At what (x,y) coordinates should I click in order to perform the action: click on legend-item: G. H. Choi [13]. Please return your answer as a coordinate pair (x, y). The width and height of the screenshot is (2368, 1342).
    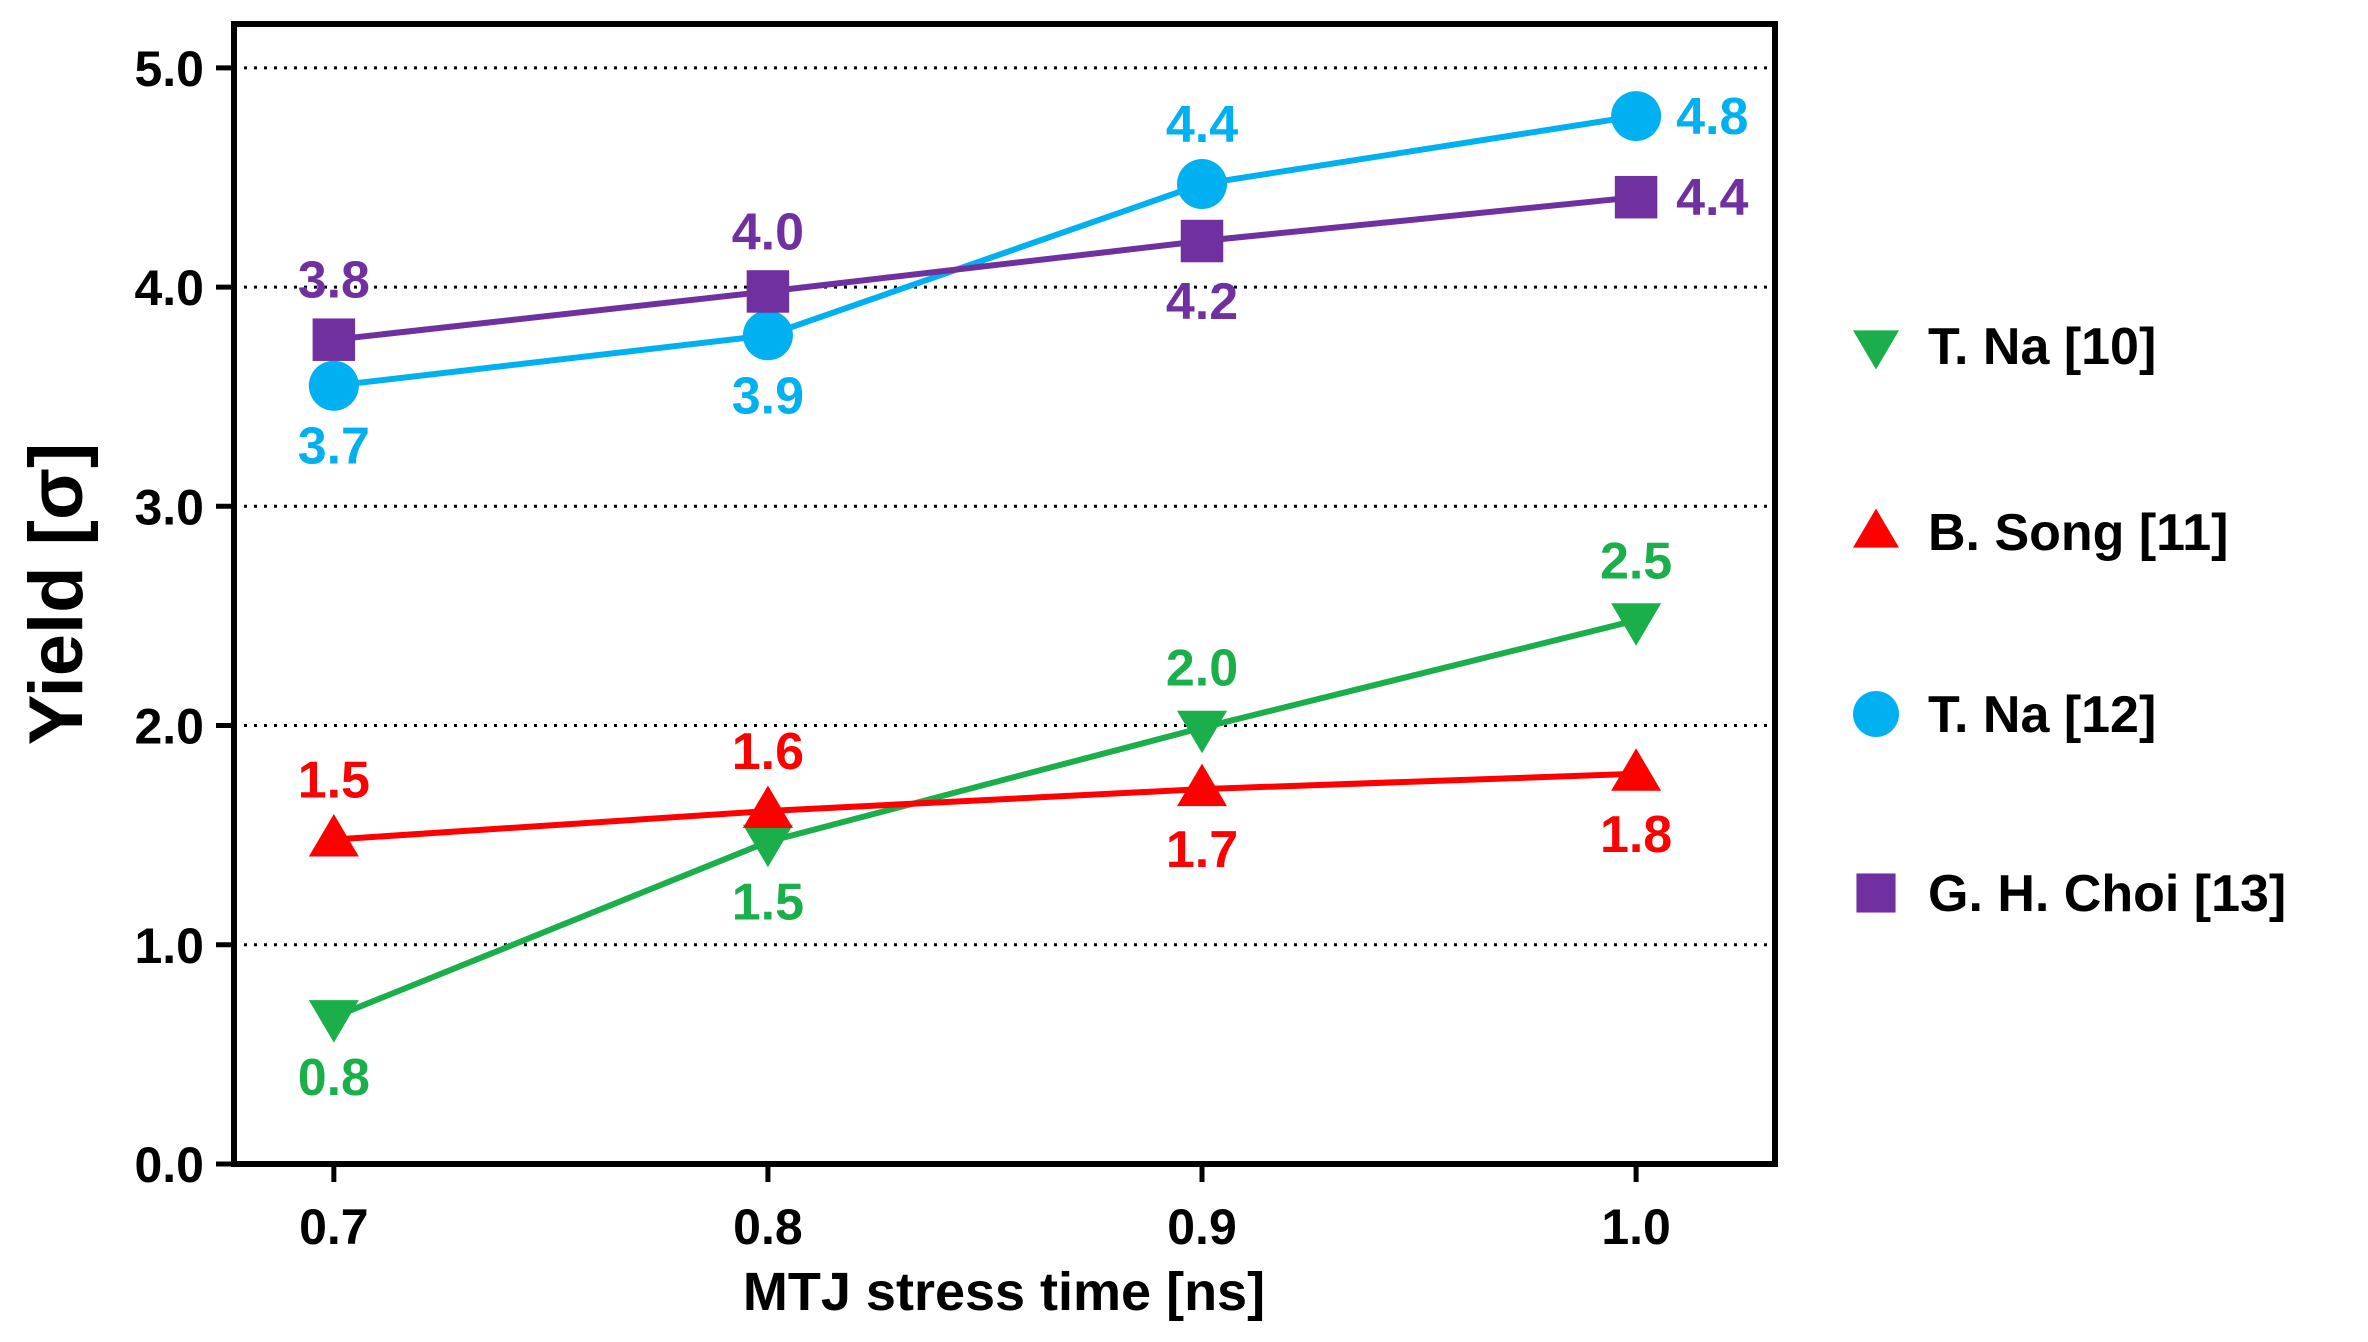
    Looking at the image, I should click on (2071, 894).